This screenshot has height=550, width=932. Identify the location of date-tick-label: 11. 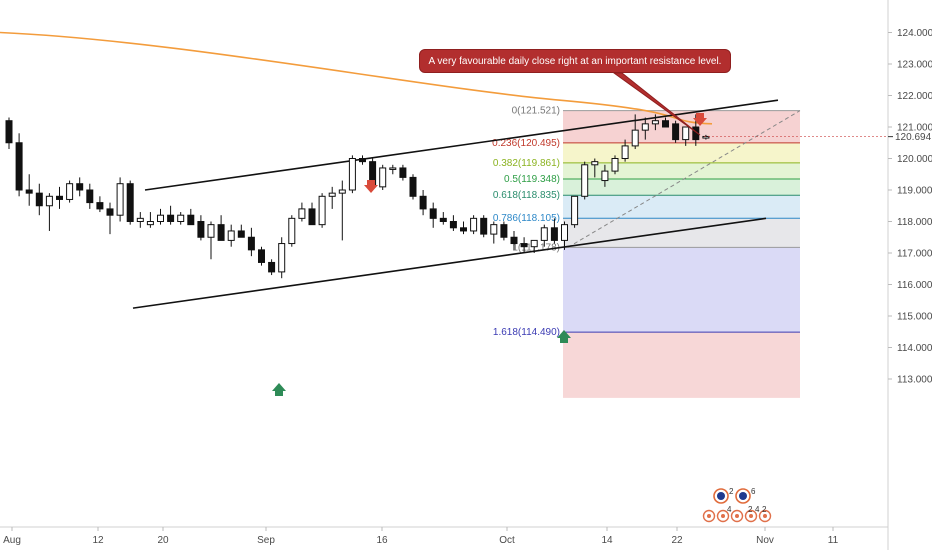
(833, 540).